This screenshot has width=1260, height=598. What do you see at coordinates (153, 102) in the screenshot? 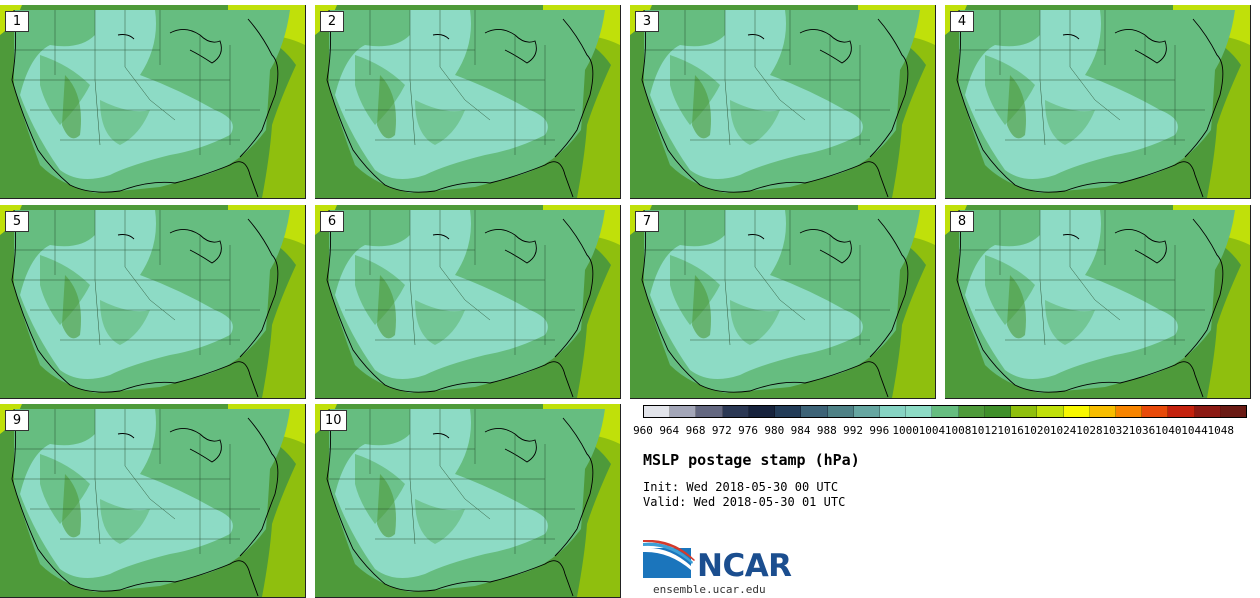
I see `map-panel-1: 1` at bounding box center [153, 102].